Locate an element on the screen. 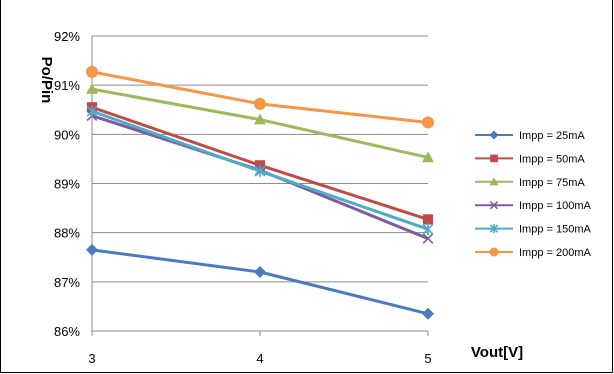 This screenshot has height=374, width=614. legend-item: Impp = 200mA is located at coordinates (533, 253).